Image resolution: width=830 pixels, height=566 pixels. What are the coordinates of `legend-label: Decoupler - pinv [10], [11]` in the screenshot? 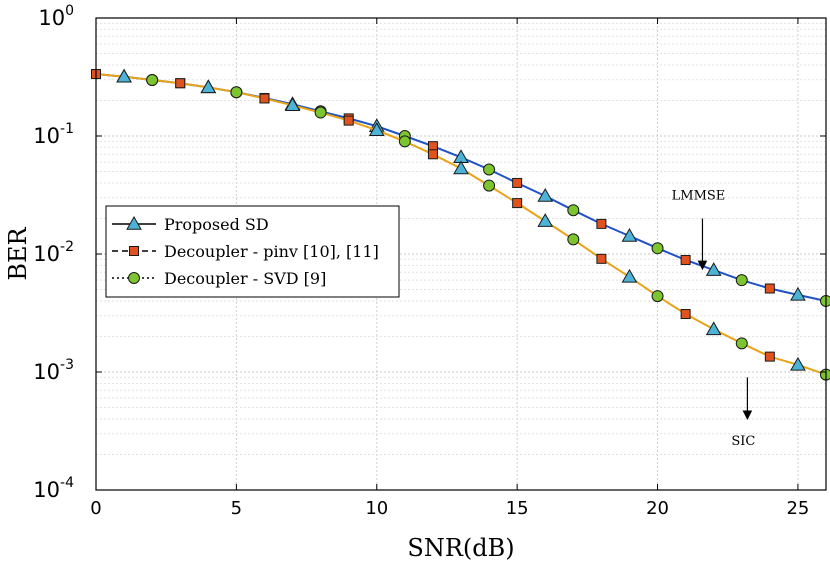 It's located at (271, 251).